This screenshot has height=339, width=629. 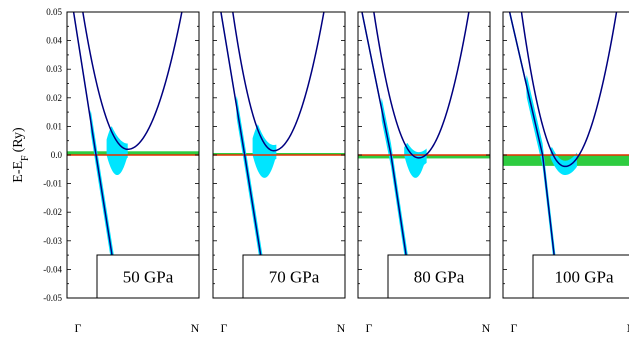 What do you see at coordinates (54, 98) in the screenshot?
I see `y-tick-label: 0.02` at bounding box center [54, 98].